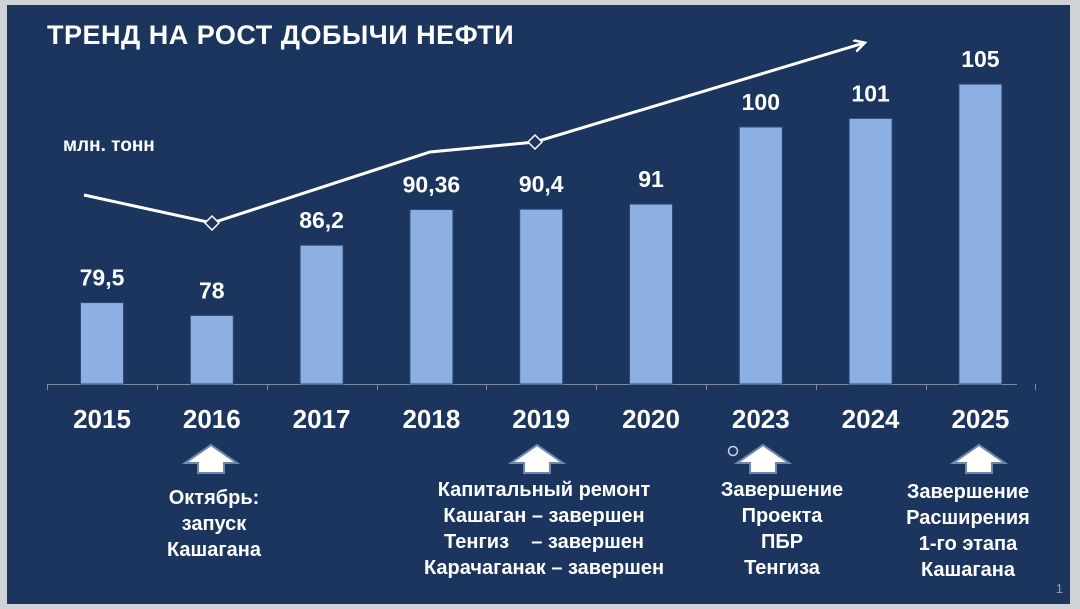  Describe the element at coordinates (980, 419) in the screenshot. I see `x-tick-label: 2025` at that location.